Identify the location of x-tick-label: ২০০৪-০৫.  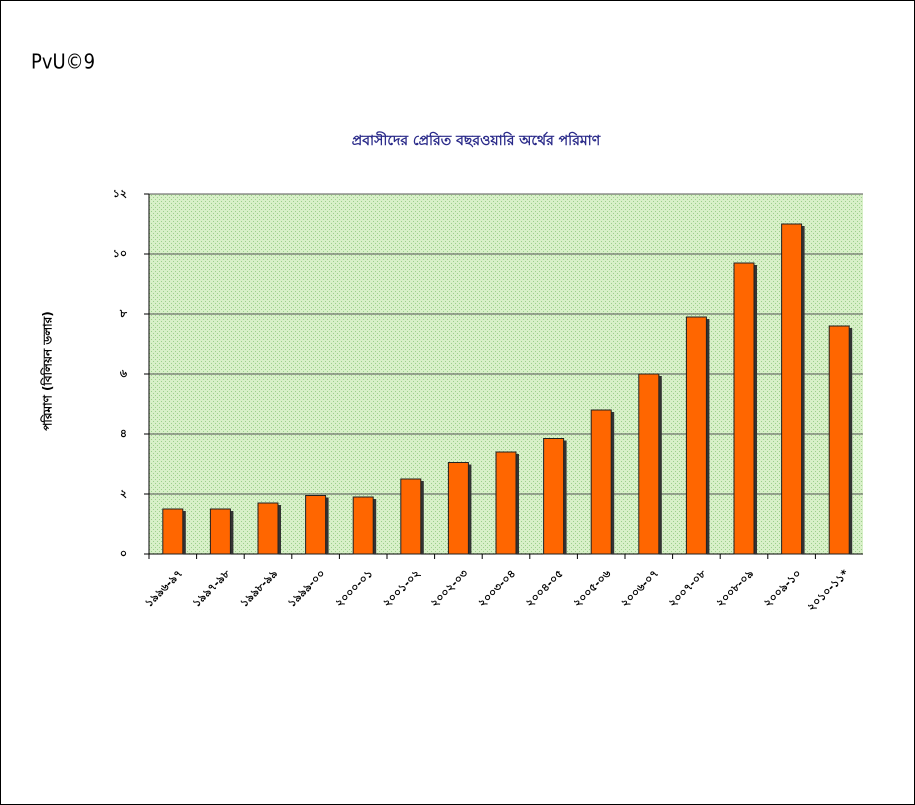
(544, 588).